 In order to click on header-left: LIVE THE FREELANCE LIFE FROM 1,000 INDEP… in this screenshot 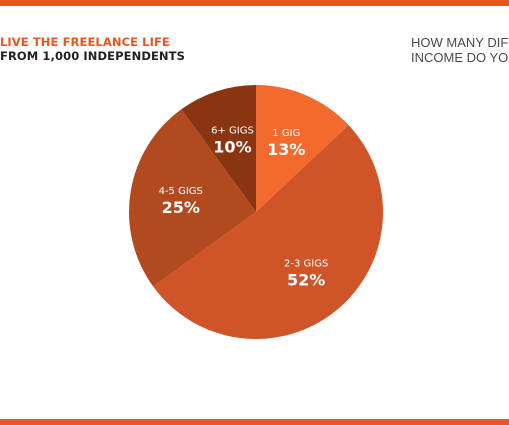, I will do `click(92, 49)`.